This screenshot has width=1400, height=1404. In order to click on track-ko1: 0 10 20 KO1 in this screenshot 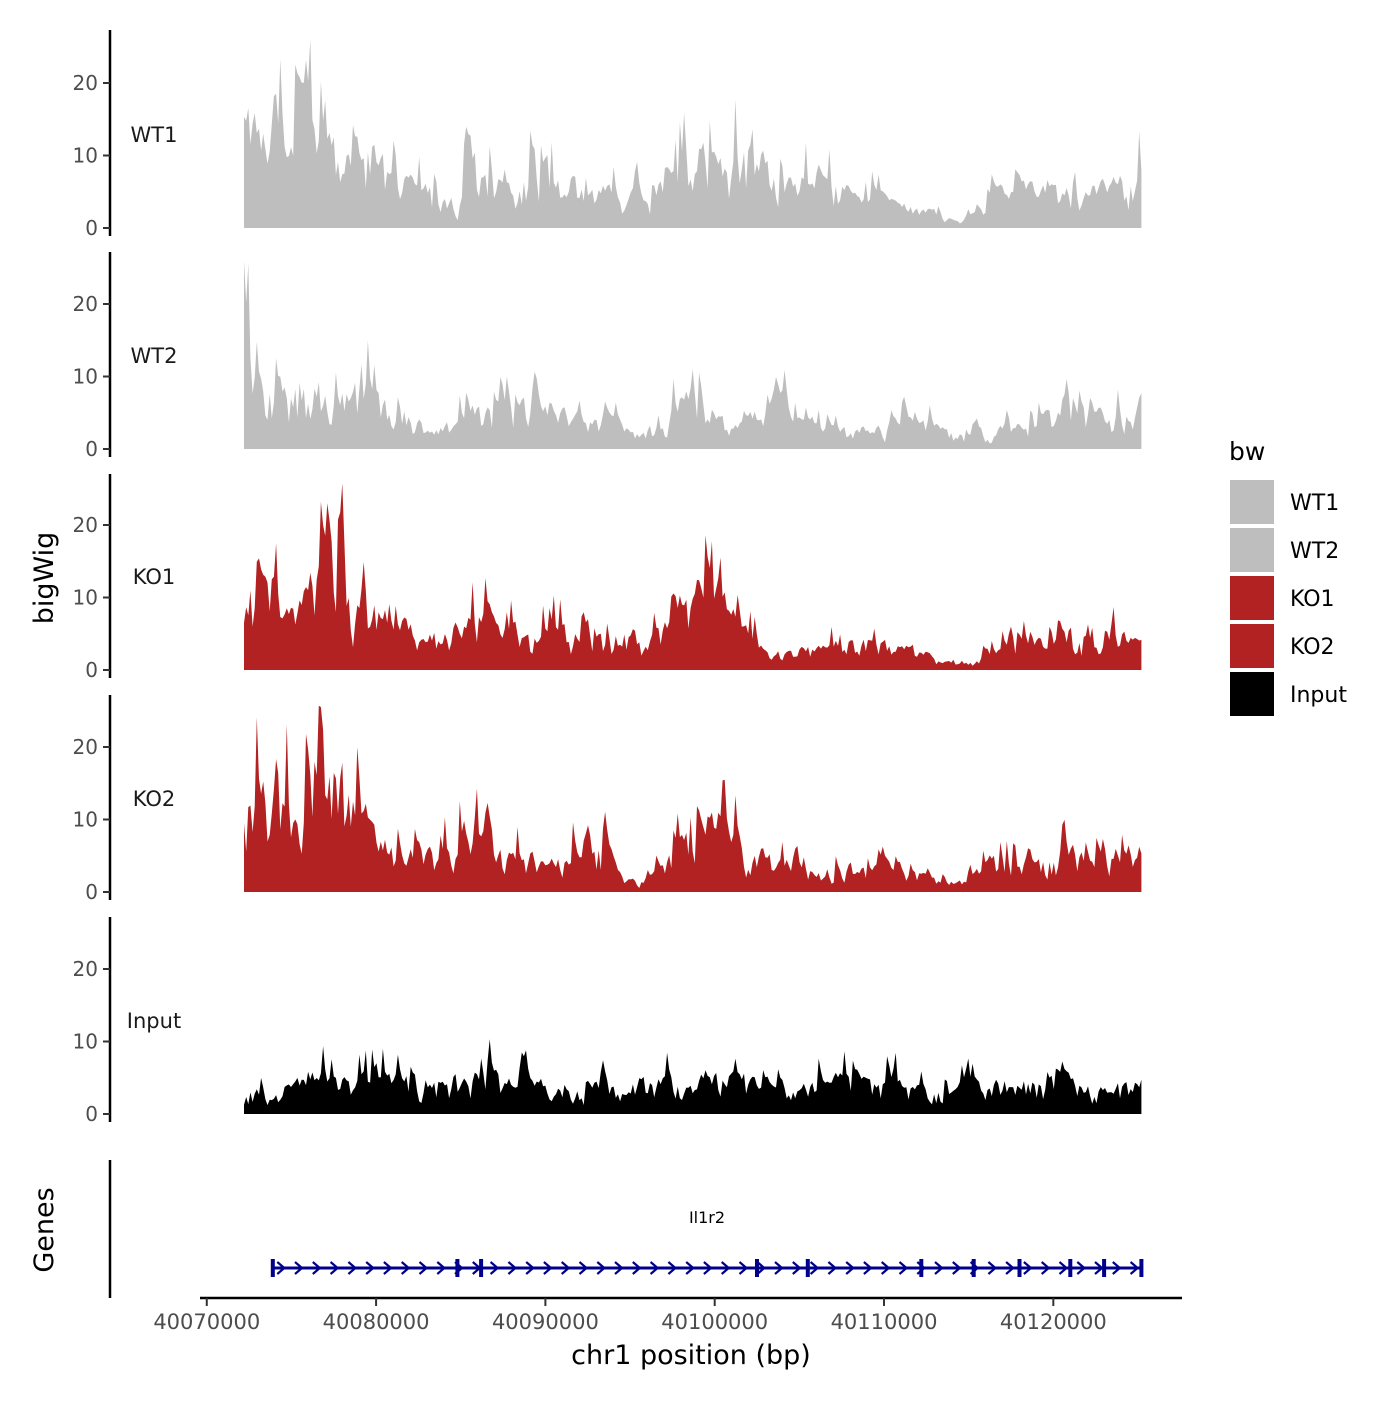, I will do `click(607, 578)`.